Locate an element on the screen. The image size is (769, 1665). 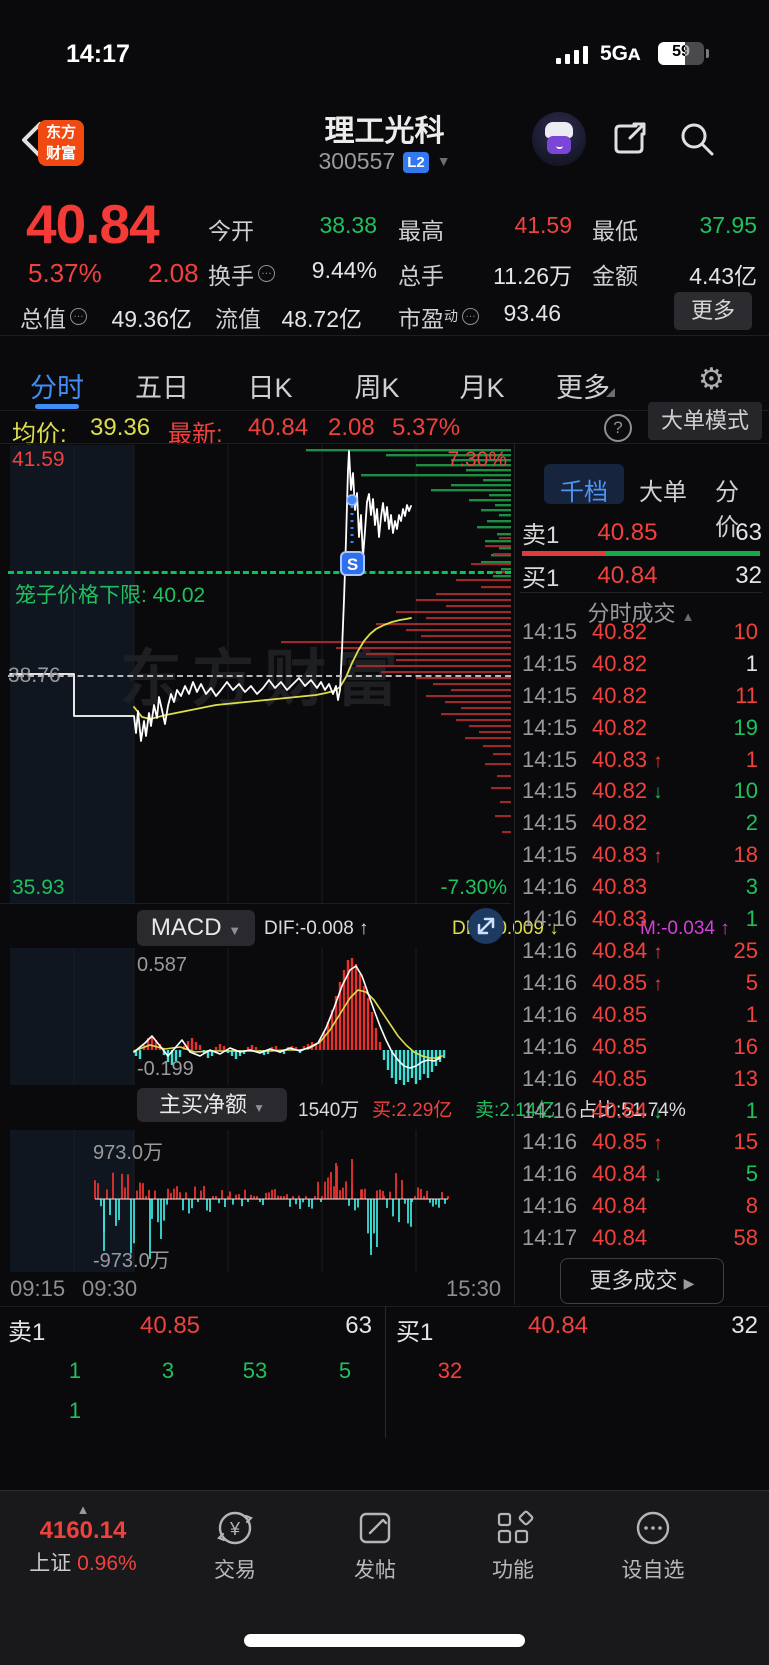
active-tab-underline is located at coordinates (57, 406).